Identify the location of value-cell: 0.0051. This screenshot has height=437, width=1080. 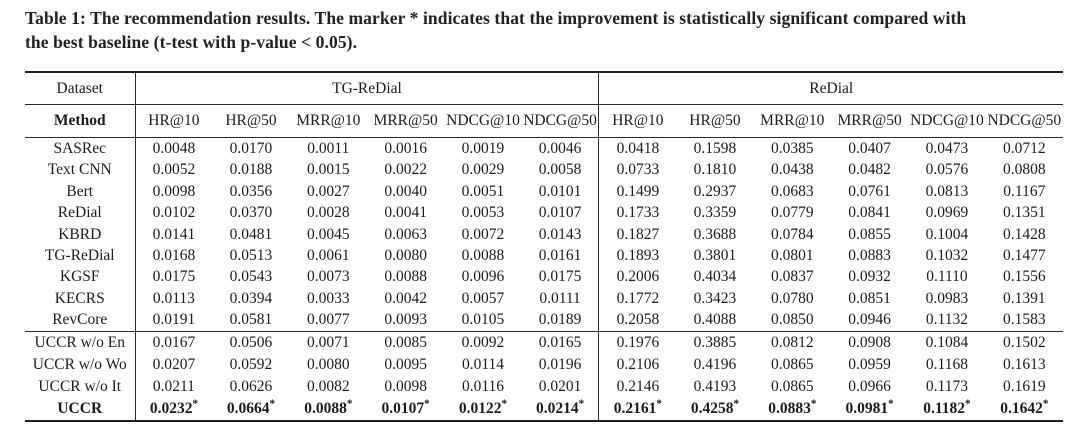
(483, 191).